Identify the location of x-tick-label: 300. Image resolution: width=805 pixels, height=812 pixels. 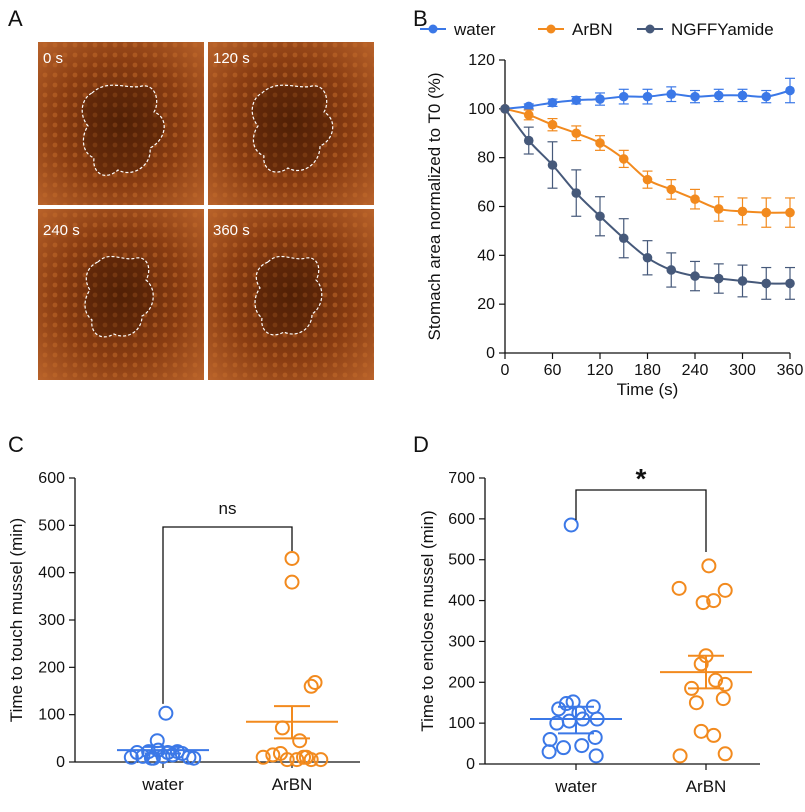
(742, 370).